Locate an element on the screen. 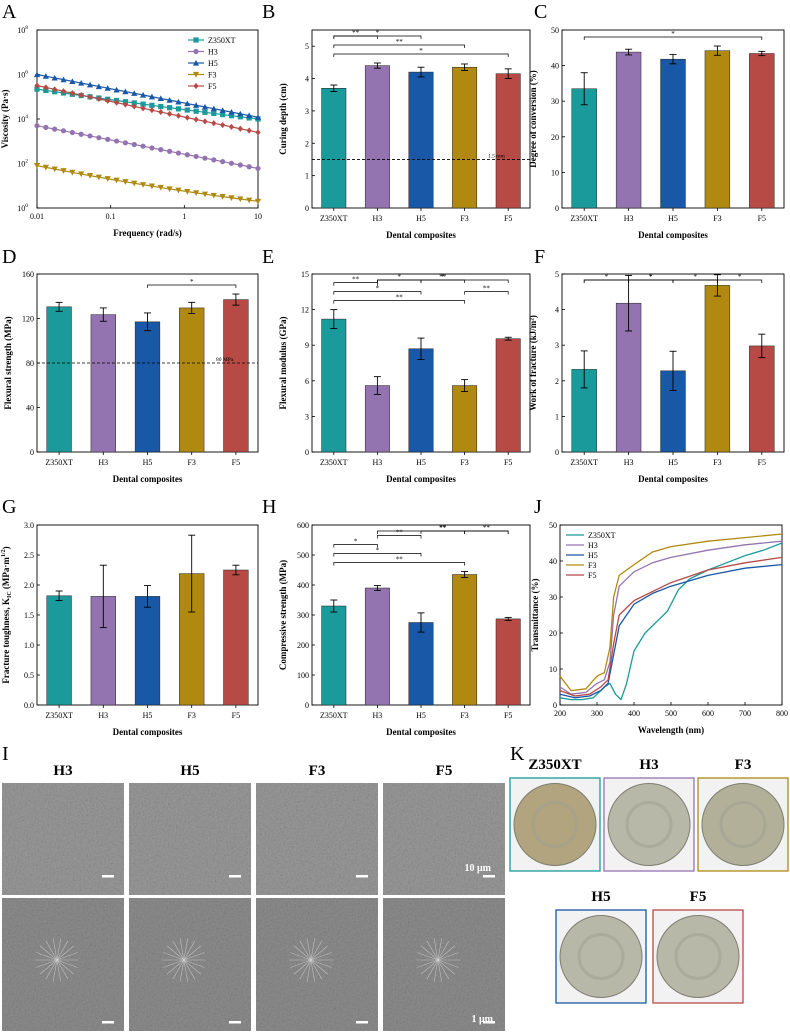 This screenshot has height=1034, width=790. y-tick-label: 160 is located at coordinates (28, 274).